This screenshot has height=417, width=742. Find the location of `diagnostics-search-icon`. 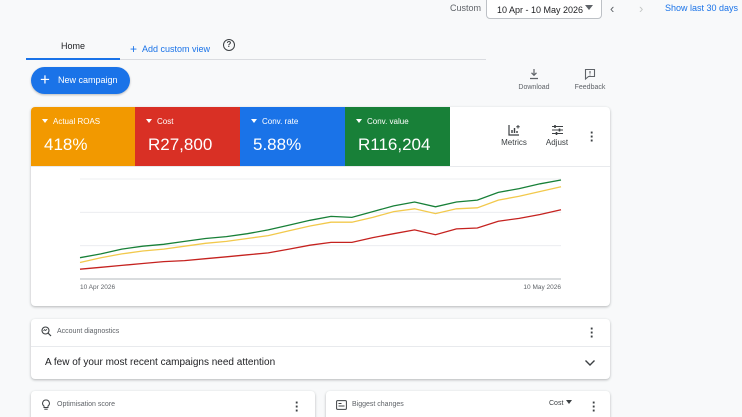

diagnostics-search-icon is located at coordinates (46, 331).